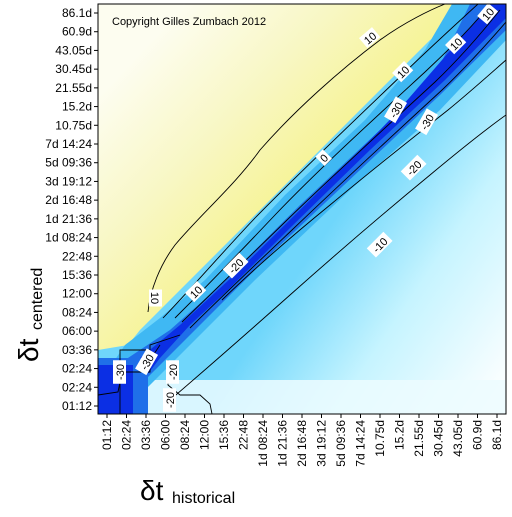  I want to click on contour-label-text: -30, so click(121, 372).